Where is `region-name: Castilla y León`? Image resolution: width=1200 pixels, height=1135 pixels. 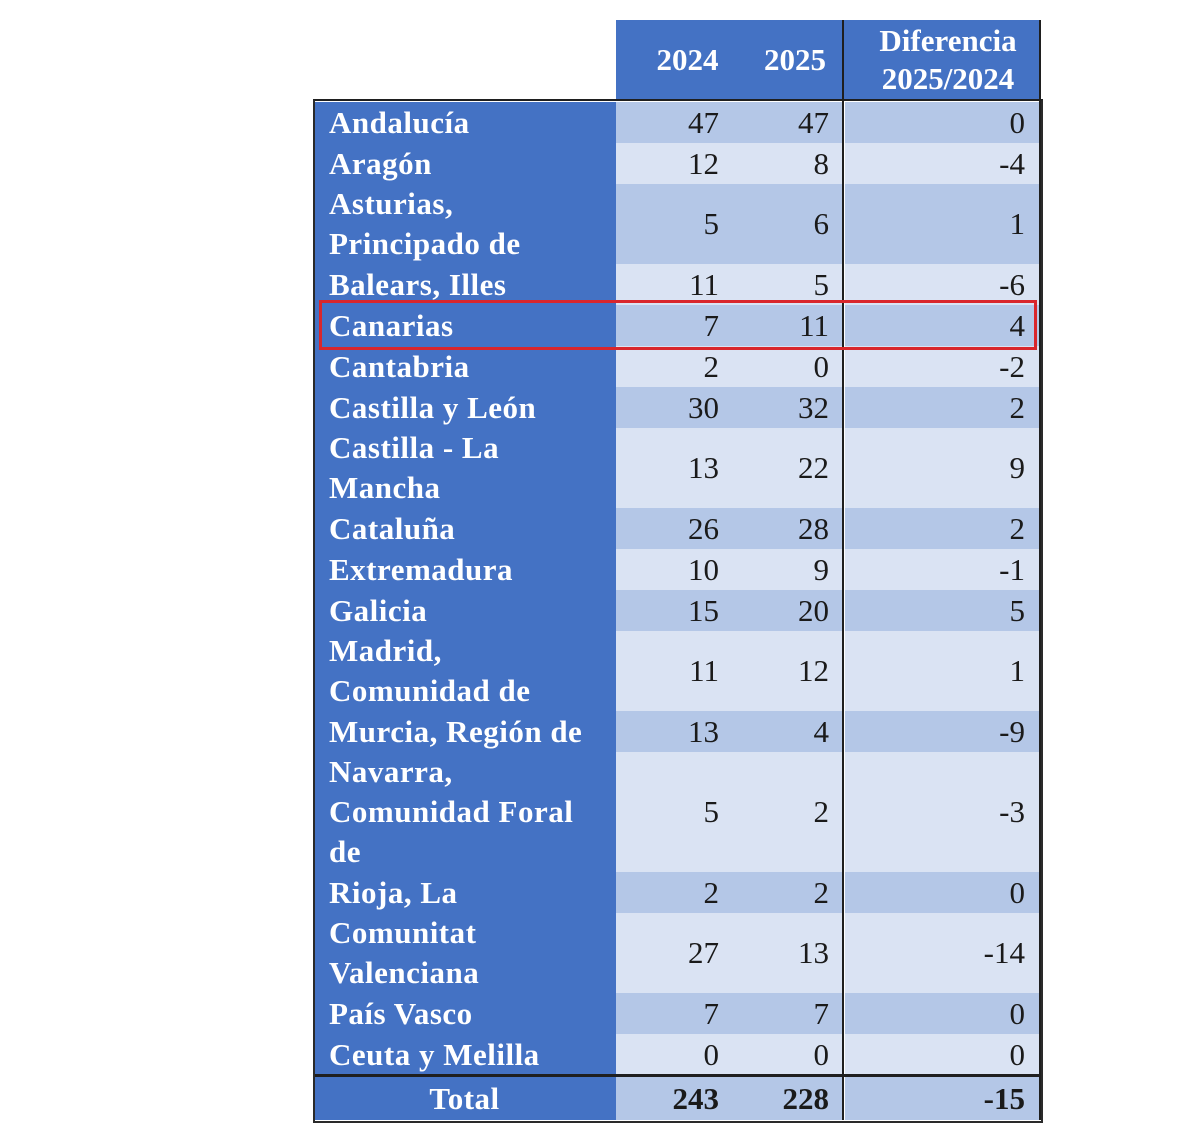
region-name: Castilla y León is located at coordinates (464, 407).